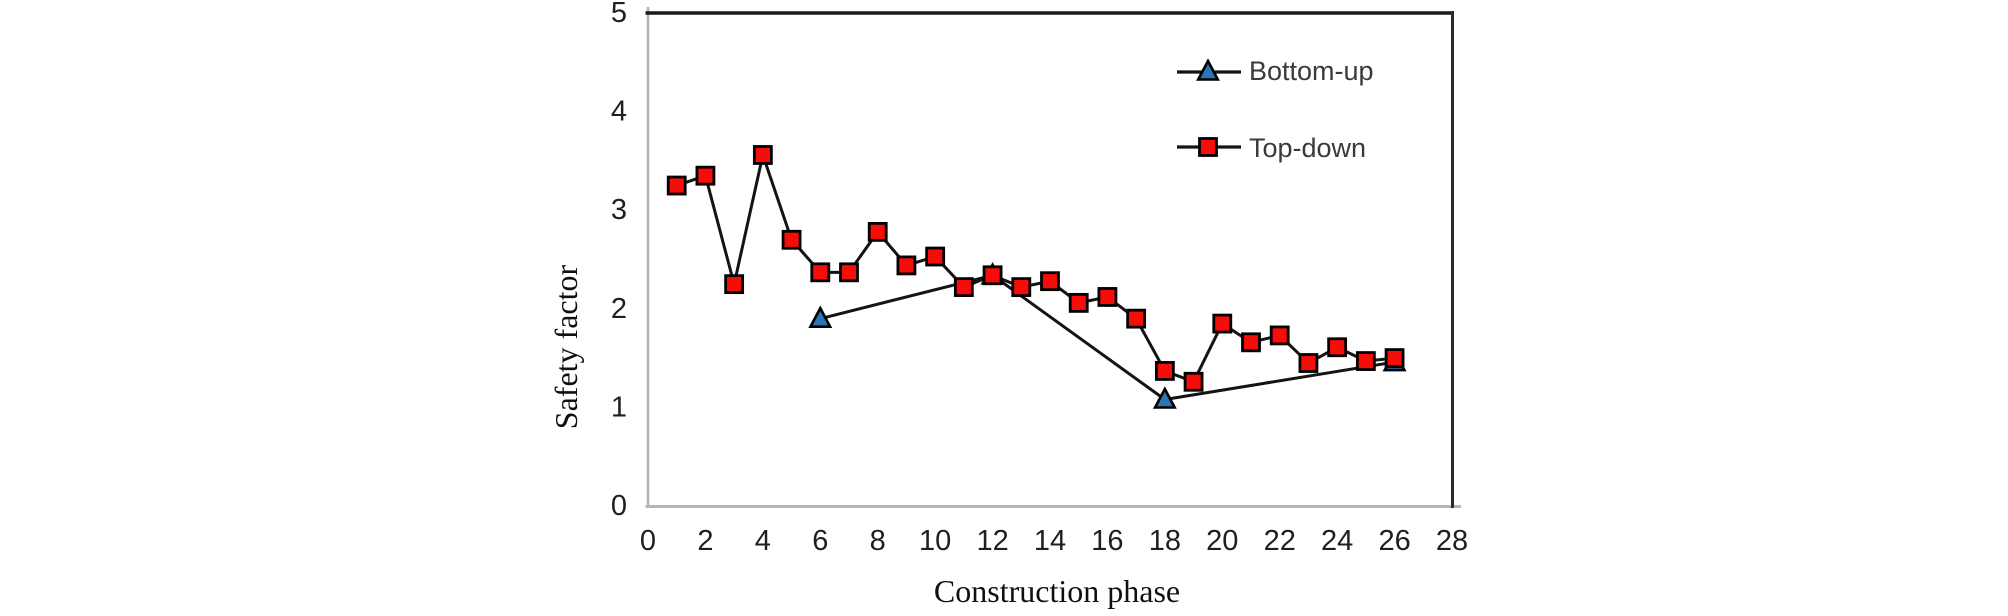  What do you see at coordinates (619, 261) in the screenshot?
I see `y-axis-tick-labels: 0 1 2 3 4 5` at bounding box center [619, 261].